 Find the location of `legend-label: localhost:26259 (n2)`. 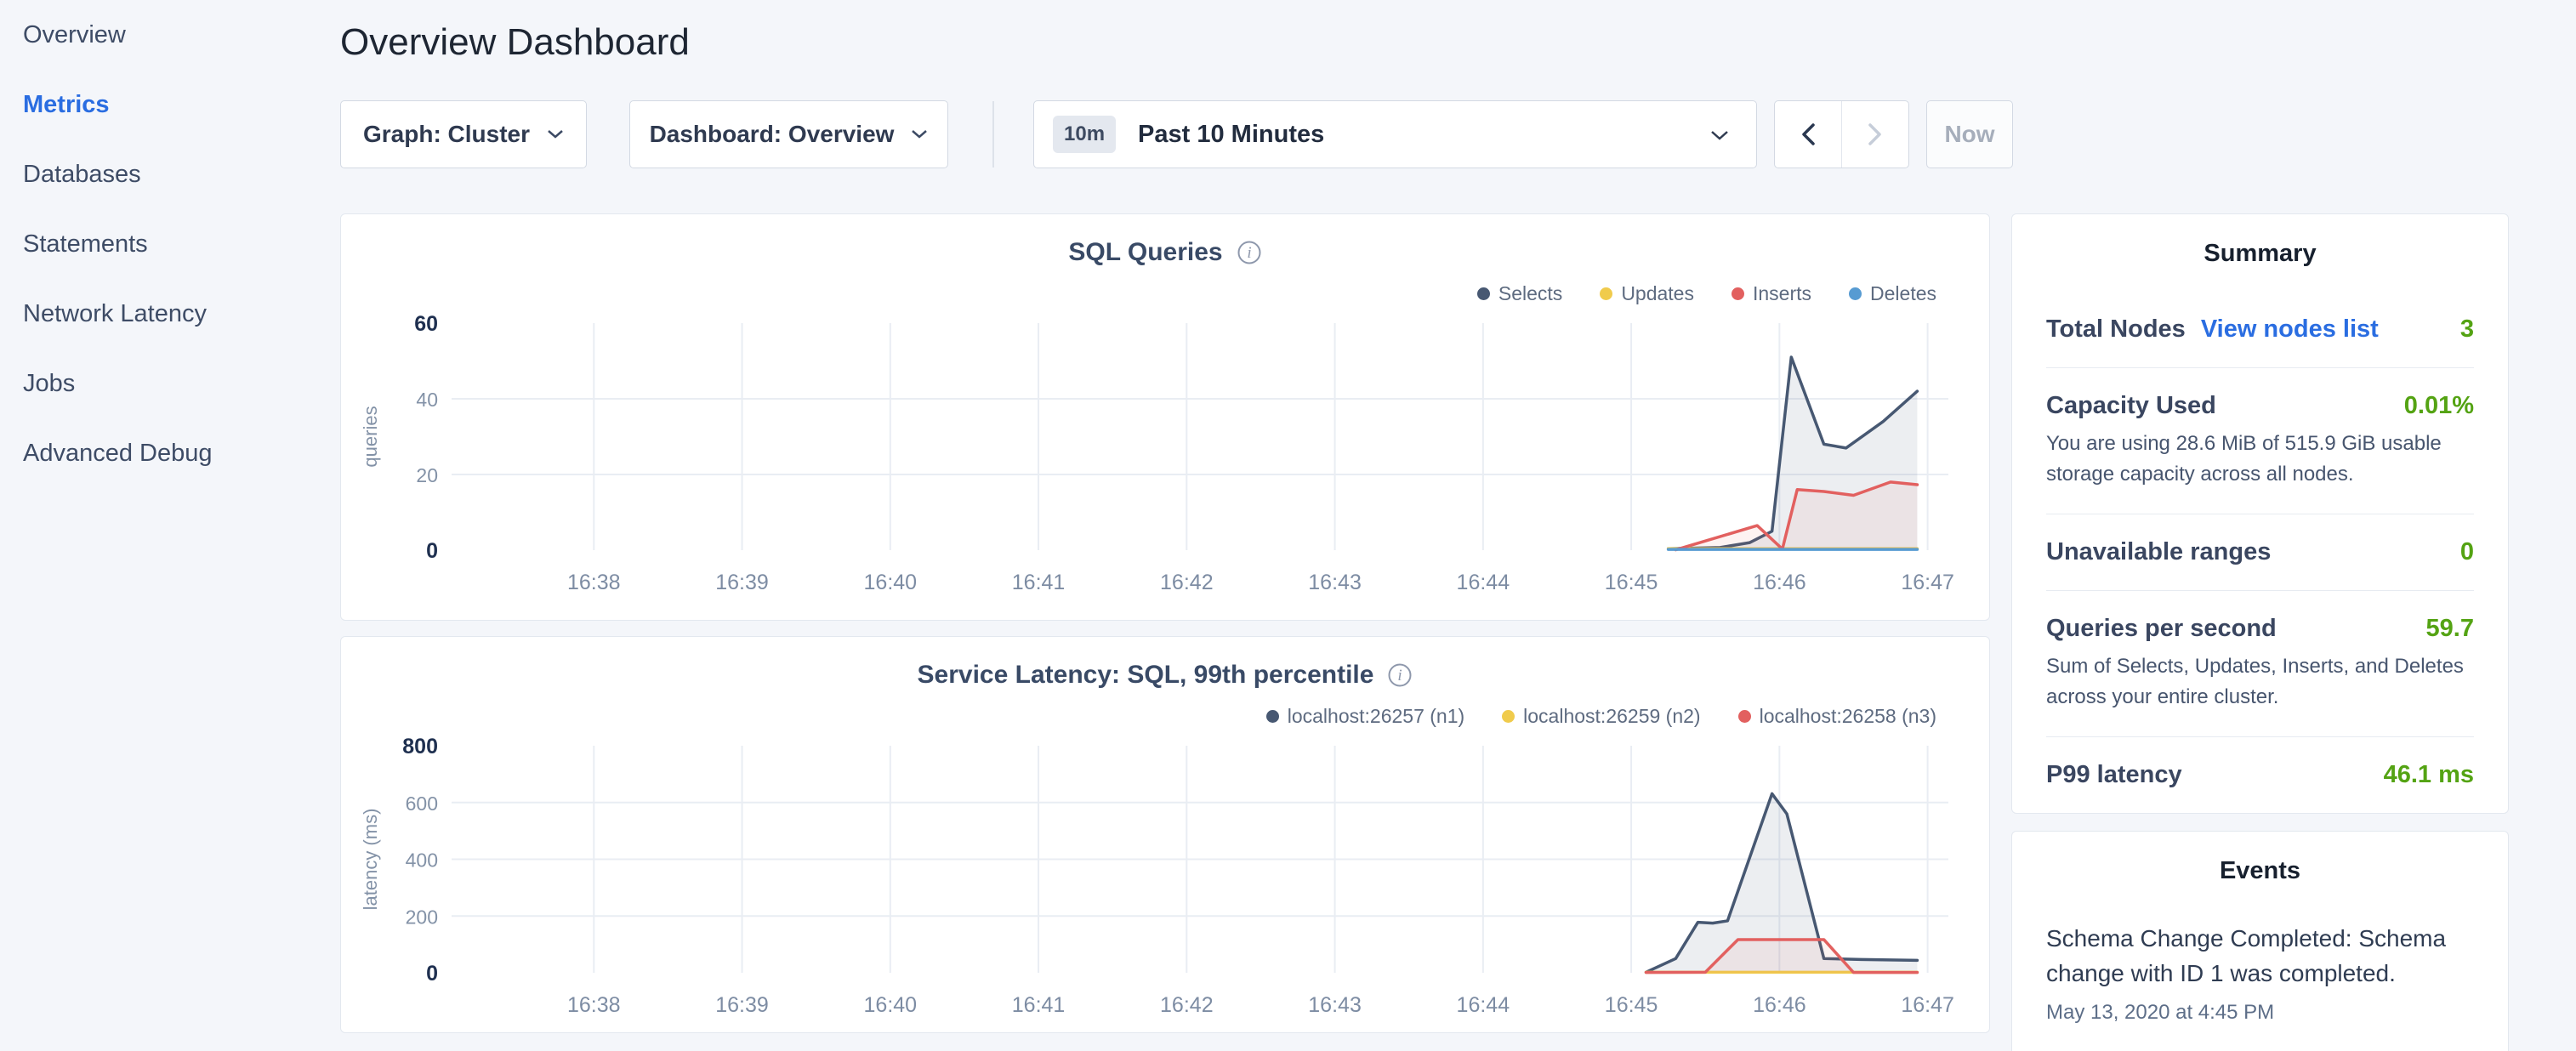

legend-label: localhost:26259 (n2) is located at coordinates (1612, 716).